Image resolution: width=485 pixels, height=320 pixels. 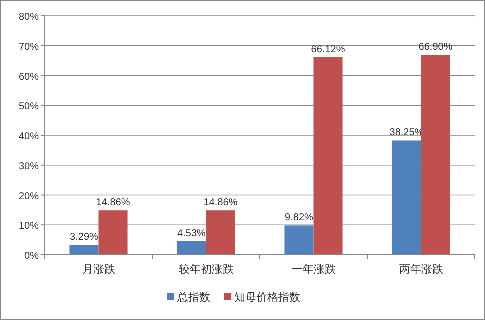 I want to click on x-tick-label: 一年涨跌, so click(x=314, y=270).